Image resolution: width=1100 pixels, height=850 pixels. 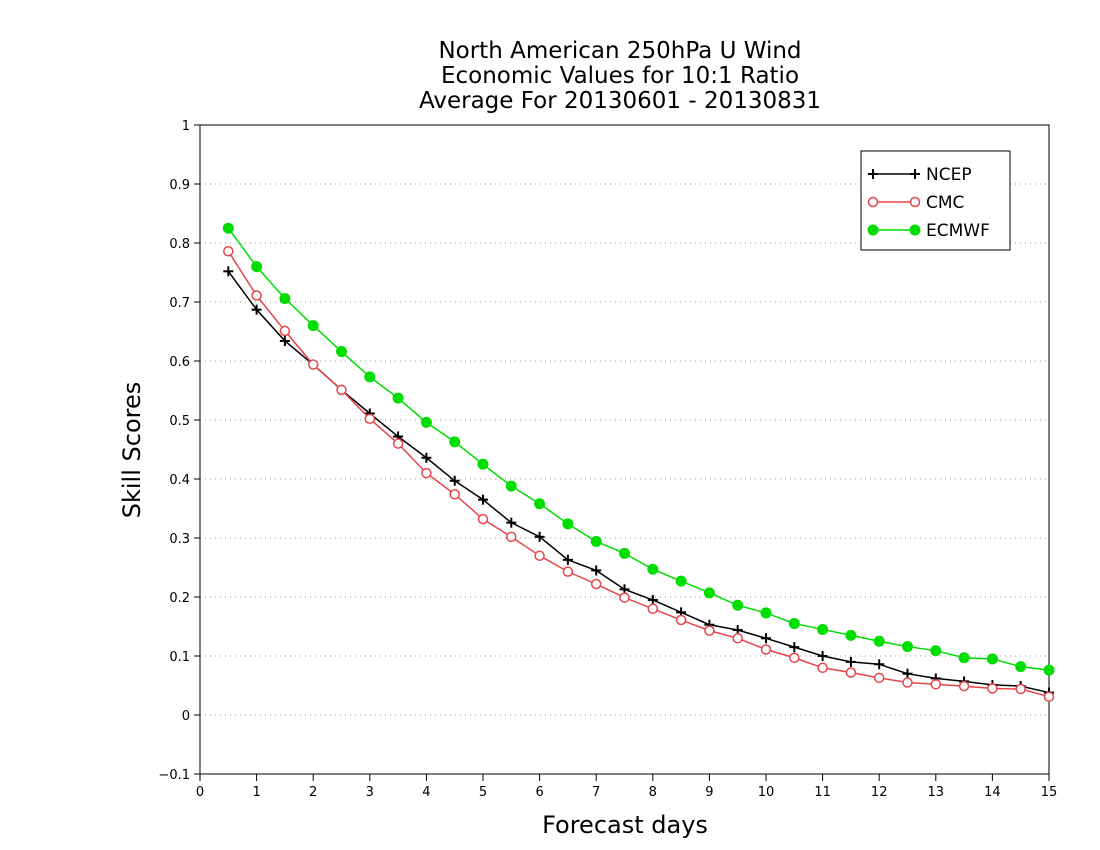 What do you see at coordinates (186, 126) in the screenshot?
I see `y-tick-label: 1` at bounding box center [186, 126].